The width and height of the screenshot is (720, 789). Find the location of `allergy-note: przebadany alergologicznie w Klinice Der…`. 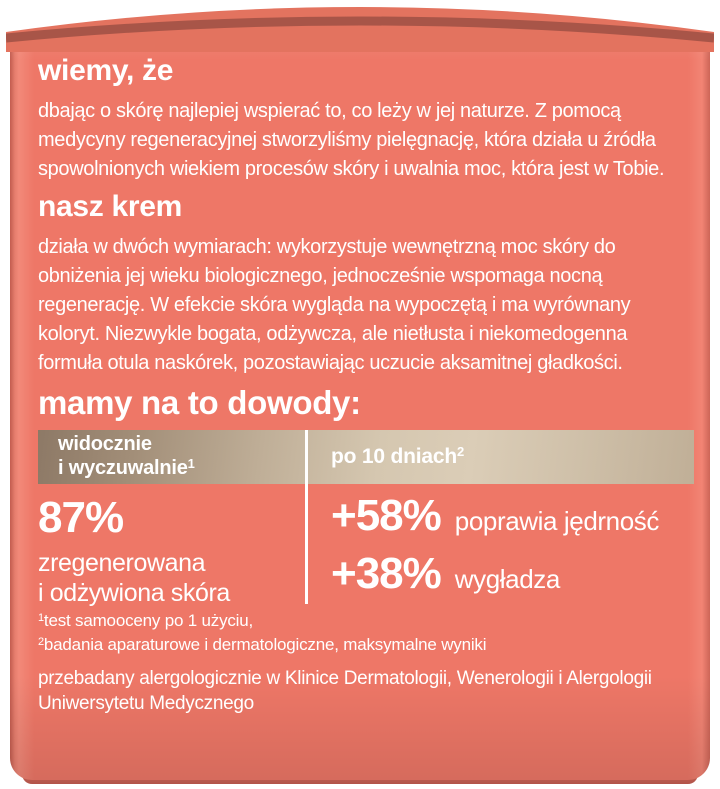

allergy-note: przebadany alergologicznie w Klinice Der… is located at coordinates (345, 691).